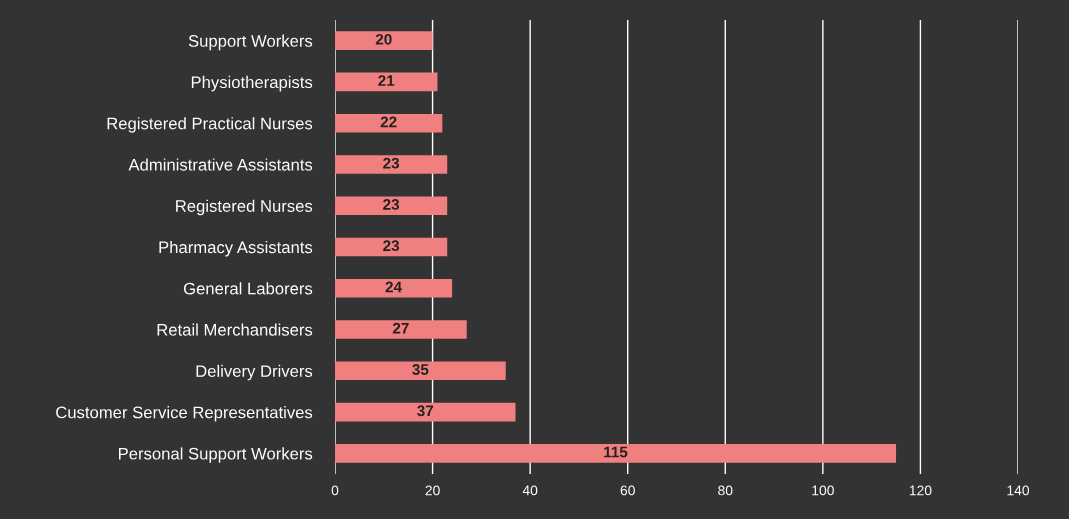 The image size is (1069, 519). What do you see at coordinates (184, 414) in the screenshot?
I see `y-tick-label: Customer Service Representatives` at bounding box center [184, 414].